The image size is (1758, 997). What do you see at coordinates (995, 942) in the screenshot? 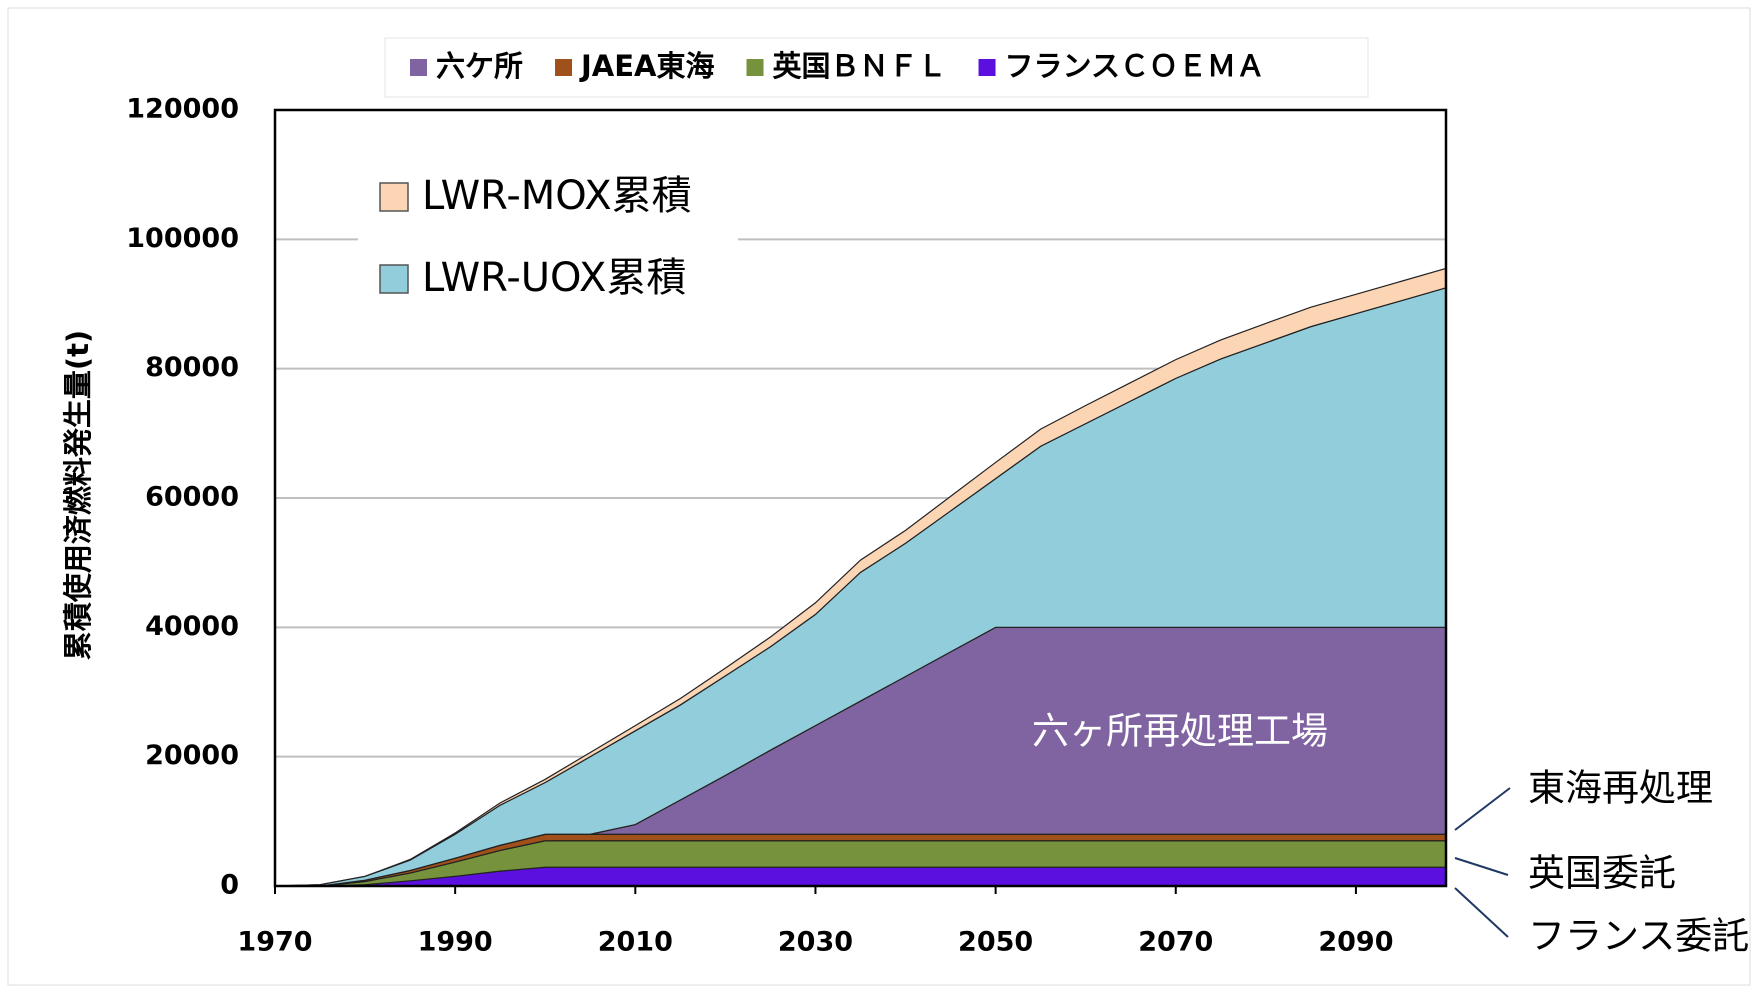
I see `x-tick-label: 2050` at bounding box center [995, 942].